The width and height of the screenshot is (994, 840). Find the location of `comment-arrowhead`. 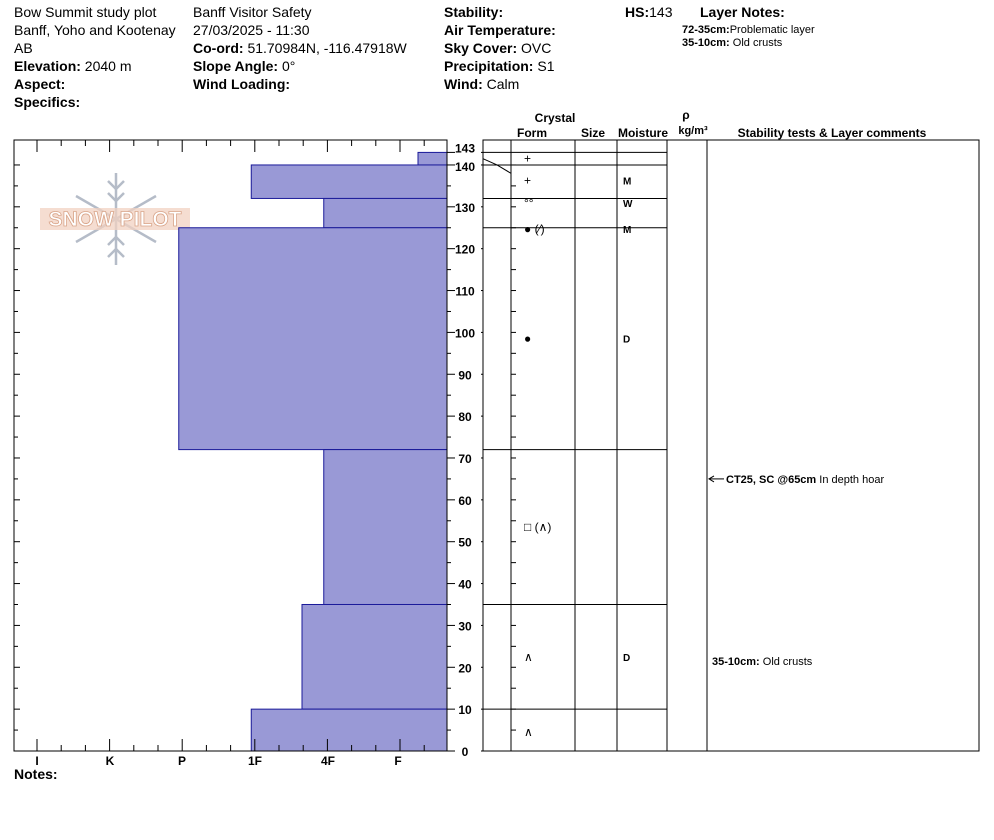

comment-arrowhead is located at coordinates (711, 479).